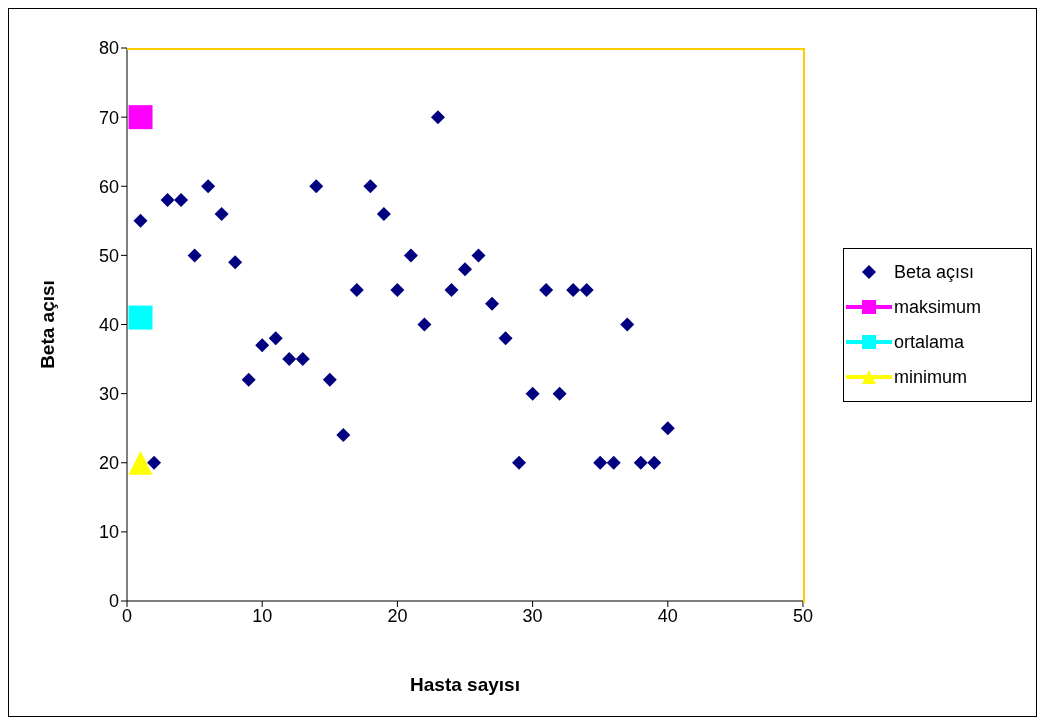 The image size is (1045, 725). Describe the element at coordinates (113, 601) in the screenshot. I see `y-tick-label: 0` at that location.